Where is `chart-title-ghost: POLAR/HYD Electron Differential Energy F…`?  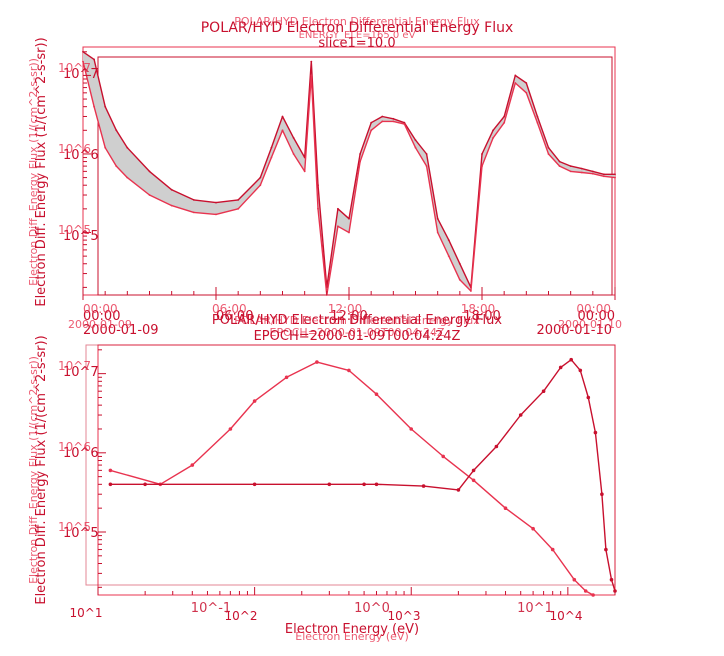
chart-title-ghost: POLAR/HYD Electron Differential Energy F… is located at coordinates (357, 21).